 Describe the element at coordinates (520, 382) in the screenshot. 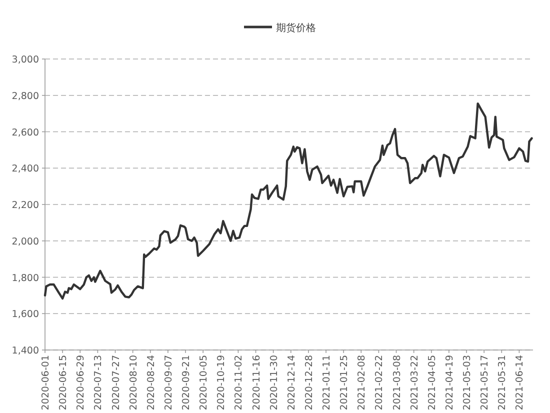

I see `x-tick-label: 2021-06-14` at that location.